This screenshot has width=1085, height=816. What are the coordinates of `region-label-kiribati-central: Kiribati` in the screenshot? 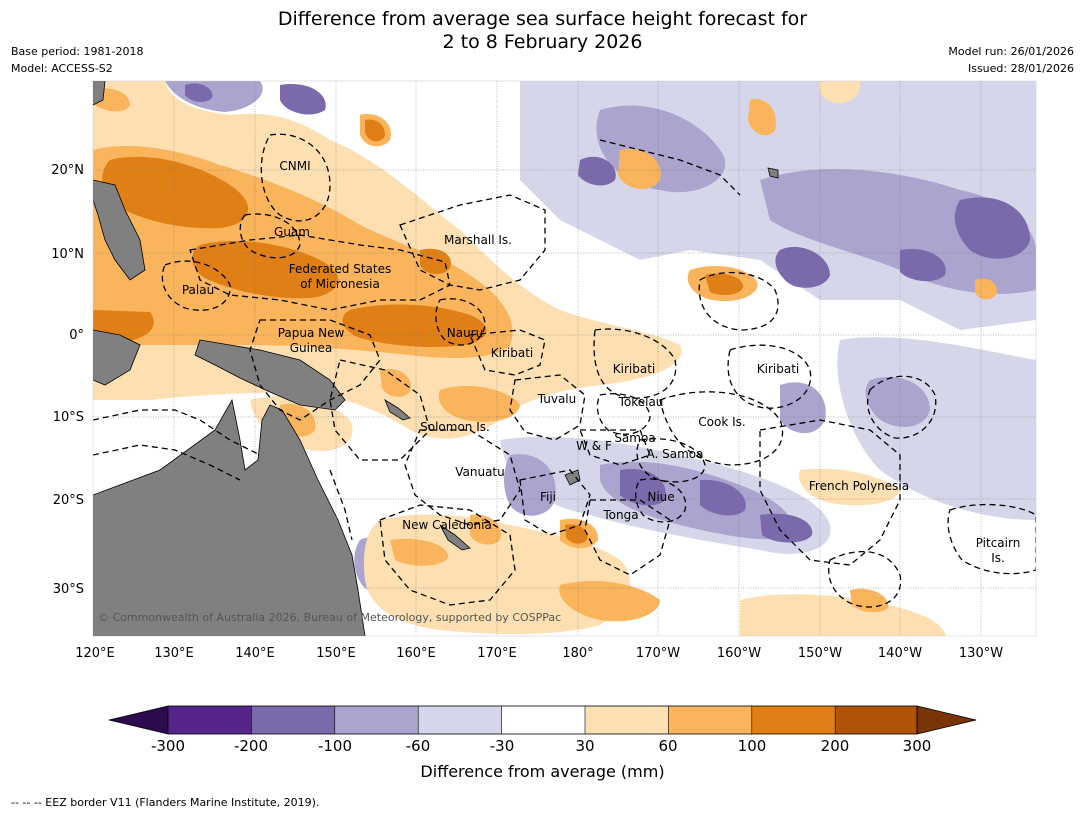 It's located at (634, 369).